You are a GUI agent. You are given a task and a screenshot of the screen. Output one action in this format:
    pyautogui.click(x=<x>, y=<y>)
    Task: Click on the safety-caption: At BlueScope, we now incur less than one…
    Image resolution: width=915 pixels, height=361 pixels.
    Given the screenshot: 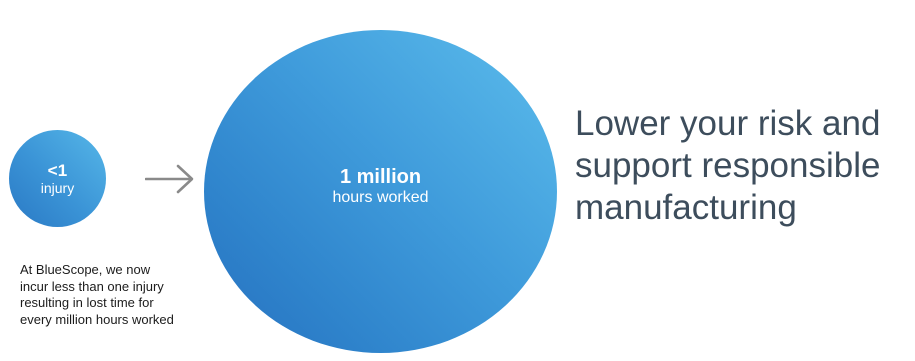 What is the action you would take?
    pyautogui.click(x=125, y=295)
    